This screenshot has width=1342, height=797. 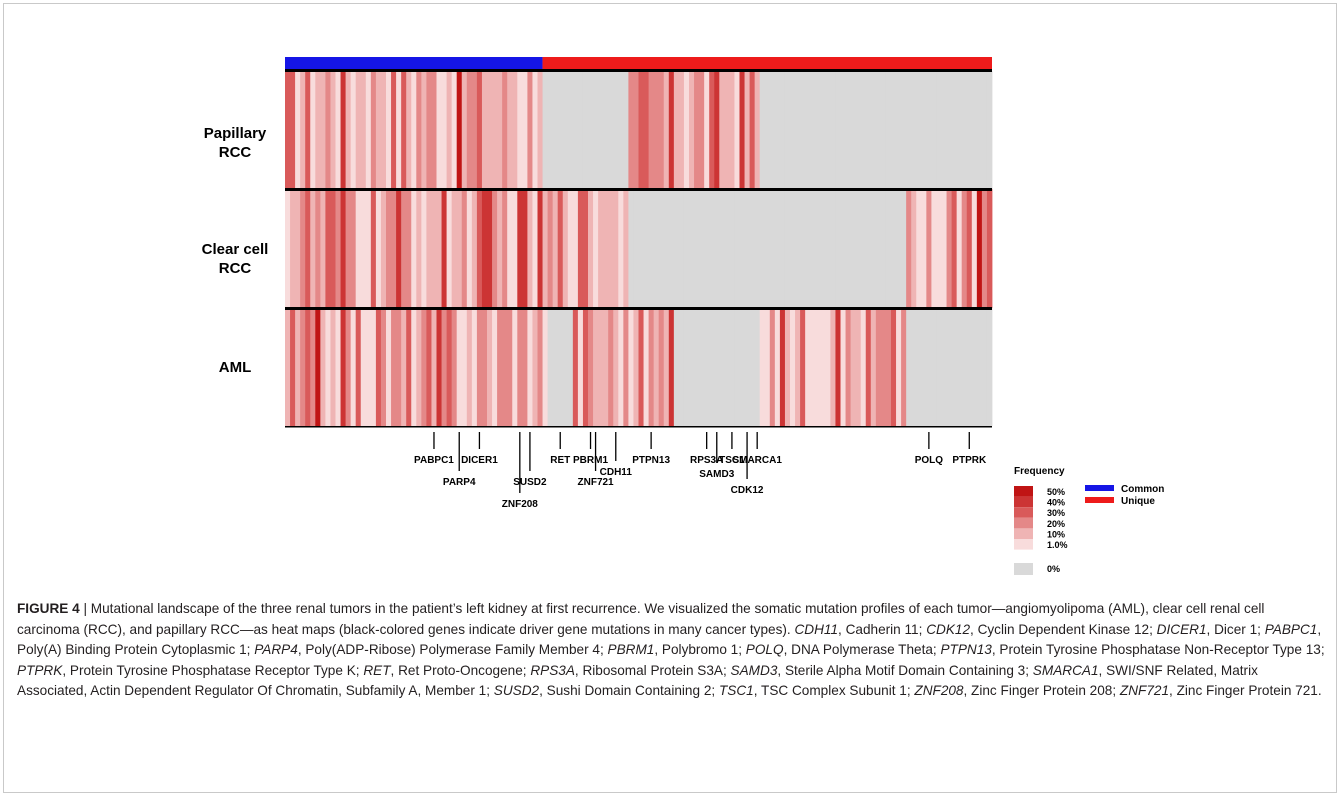 What do you see at coordinates (1056, 492) in the screenshot?
I see `legend-frequency-label: 50%` at bounding box center [1056, 492].